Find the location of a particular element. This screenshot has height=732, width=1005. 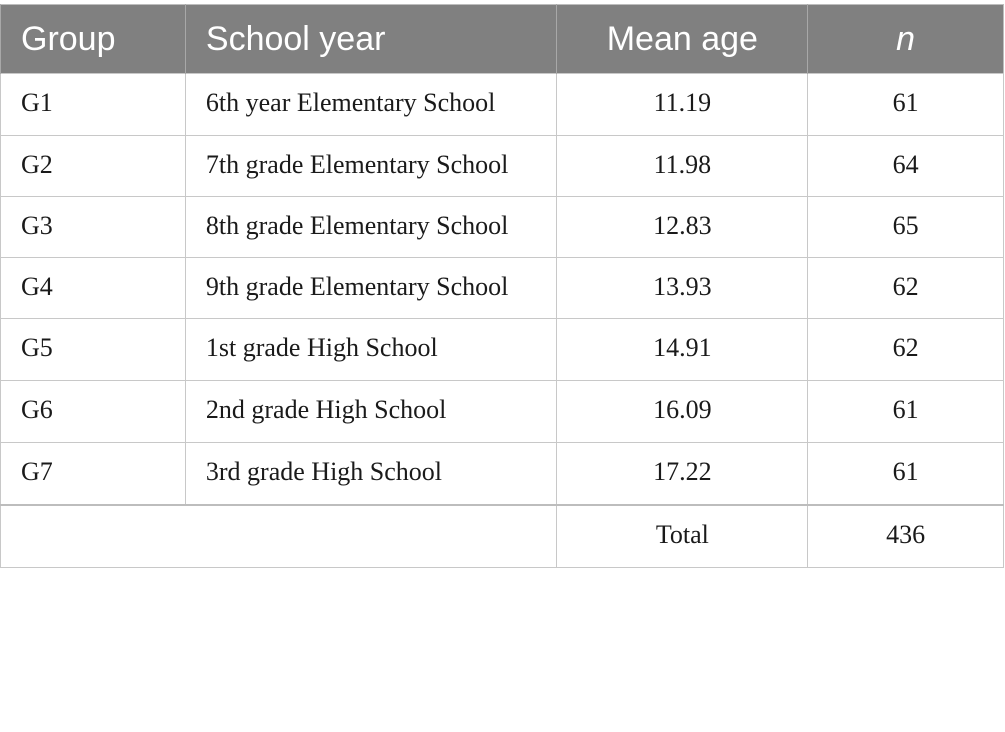

cell-school-year: 9th grade Elementary School is located at coordinates (371, 288).